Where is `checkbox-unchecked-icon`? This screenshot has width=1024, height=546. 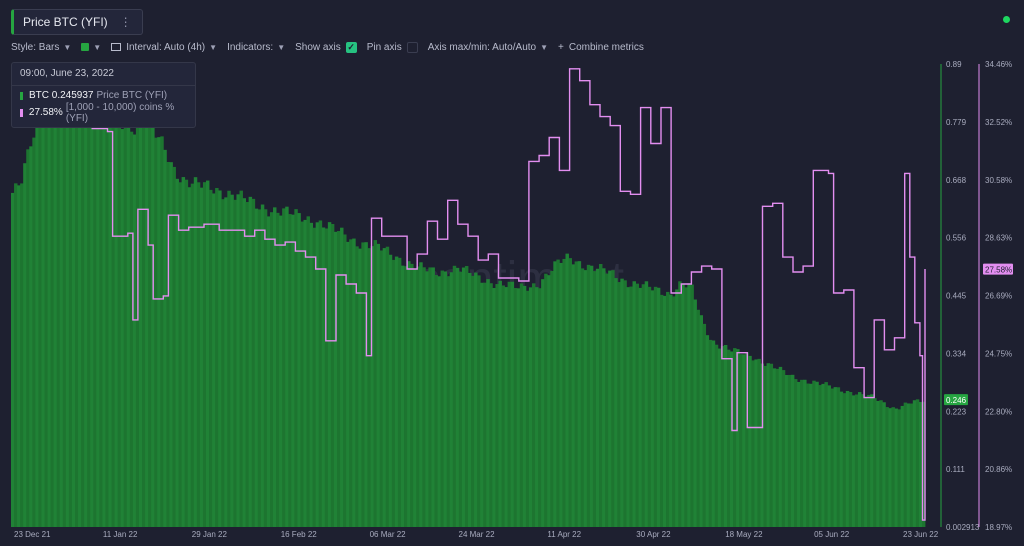
checkbox-unchecked-icon is located at coordinates (412, 47).